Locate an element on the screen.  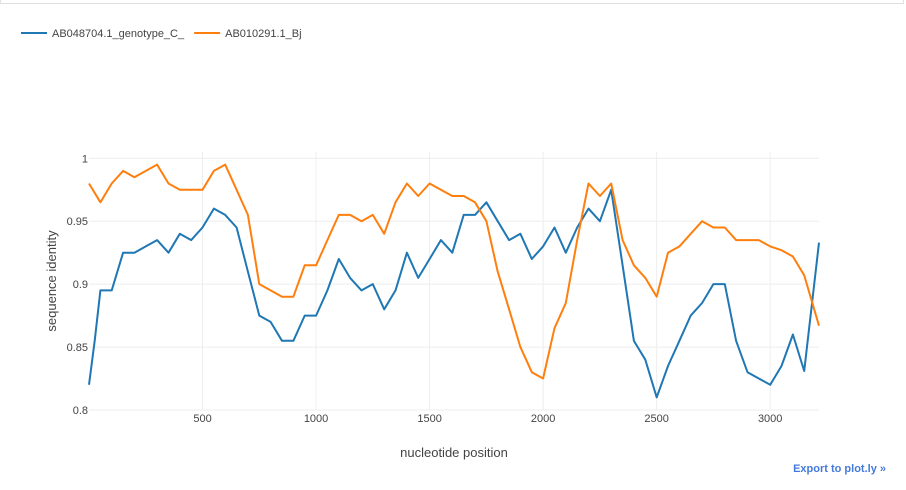
legend-item-1: AB048704.1_genotype_C_ is located at coordinates (103, 34).